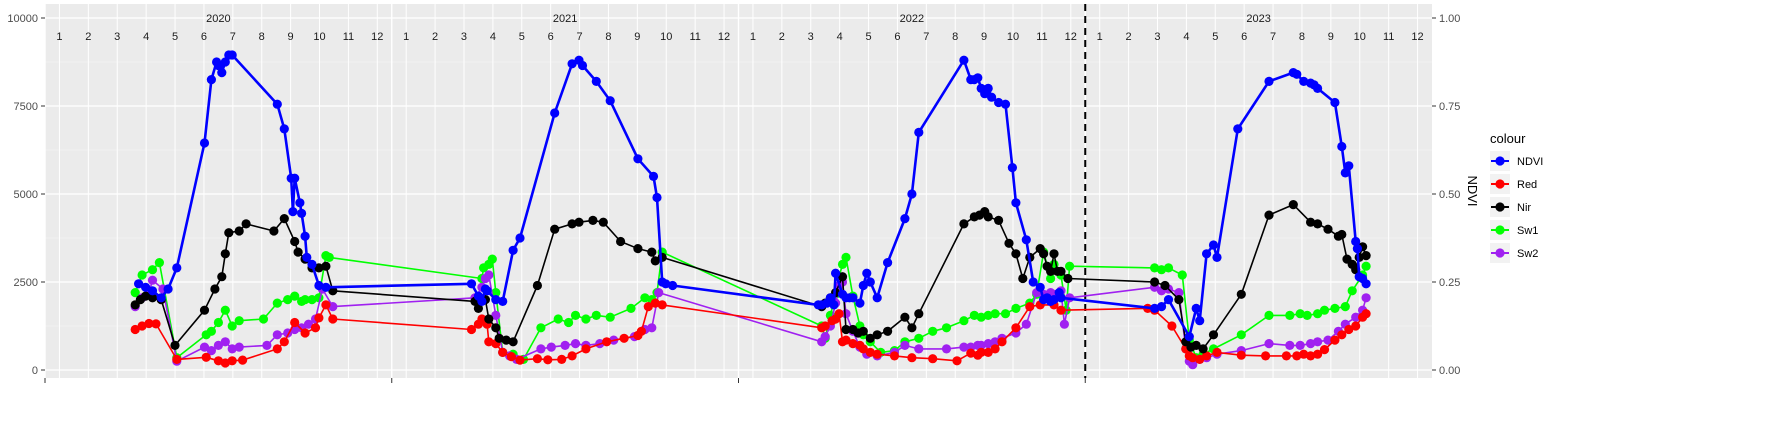 Image resolution: width=1773 pixels, height=442 pixels. I want to click on month-label: 6, so click(551, 37).